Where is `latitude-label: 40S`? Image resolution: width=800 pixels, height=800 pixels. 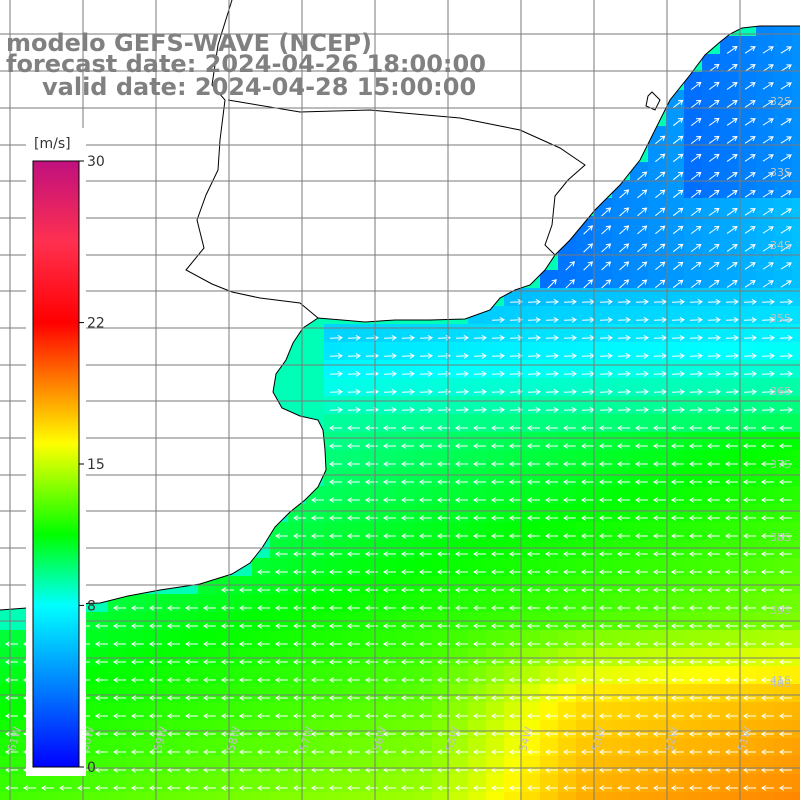
latitude-label: 40S is located at coordinates (780, 683).